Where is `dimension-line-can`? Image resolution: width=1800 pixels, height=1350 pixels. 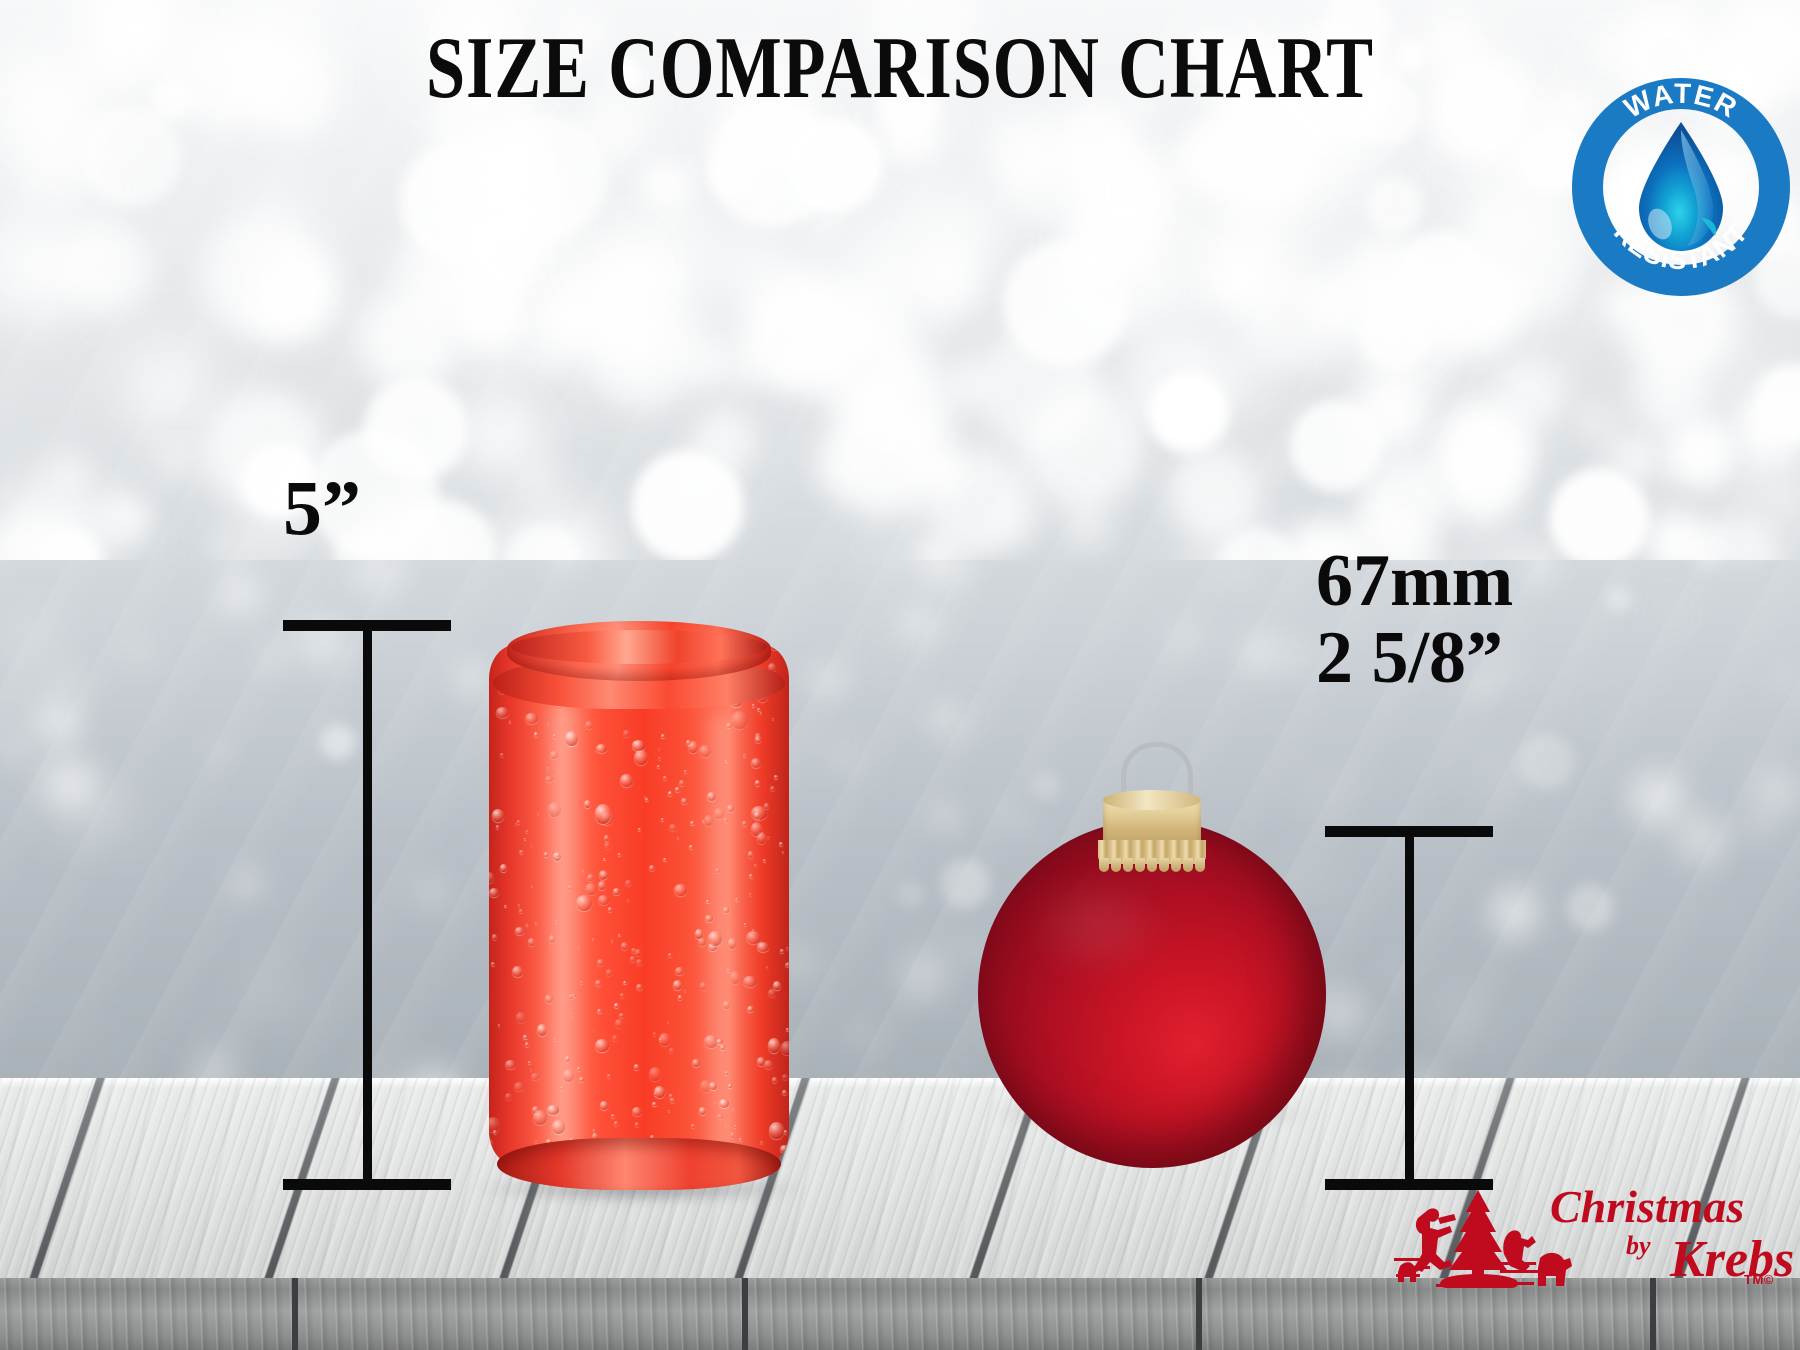
dimension-line-can is located at coordinates (367, 905).